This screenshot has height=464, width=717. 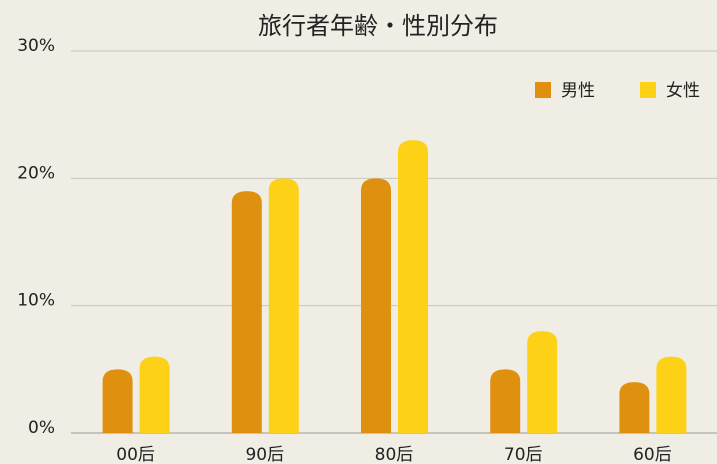 What do you see at coordinates (36, 46) in the screenshot?
I see `y-tick-label: 30%` at bounding box center [36, 46].